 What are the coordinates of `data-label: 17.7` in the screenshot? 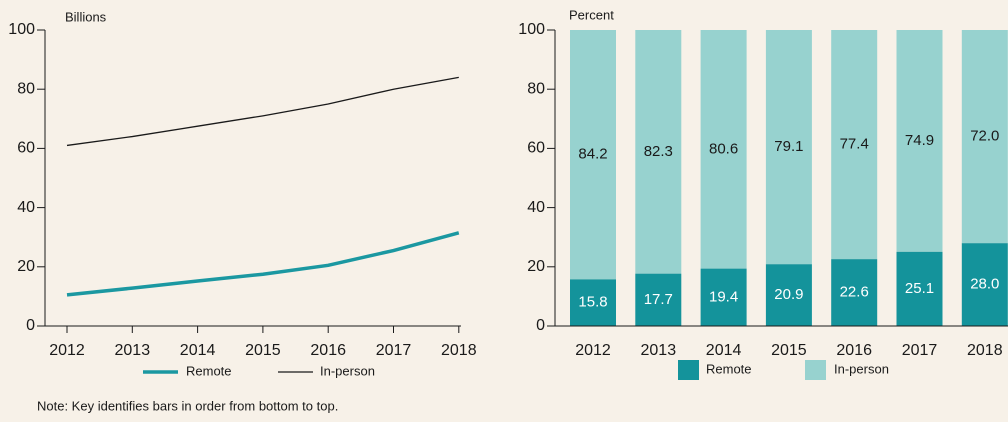 It's located at (658, 299).